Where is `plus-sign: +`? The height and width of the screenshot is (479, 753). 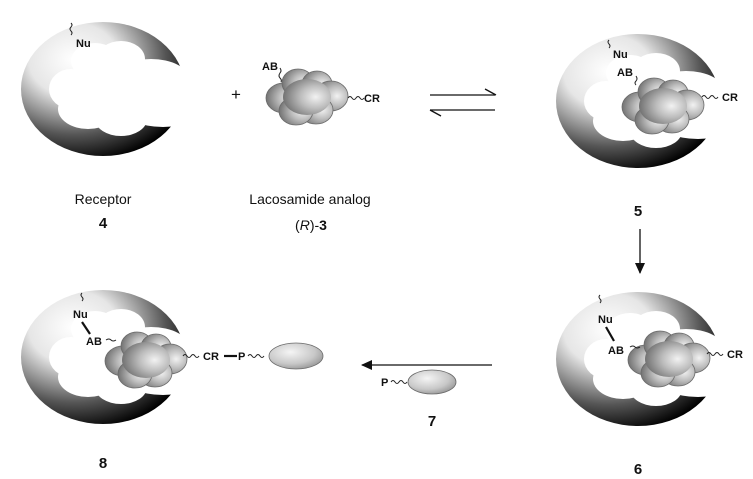
plus-sign: + is located at coordinates (236, 94).